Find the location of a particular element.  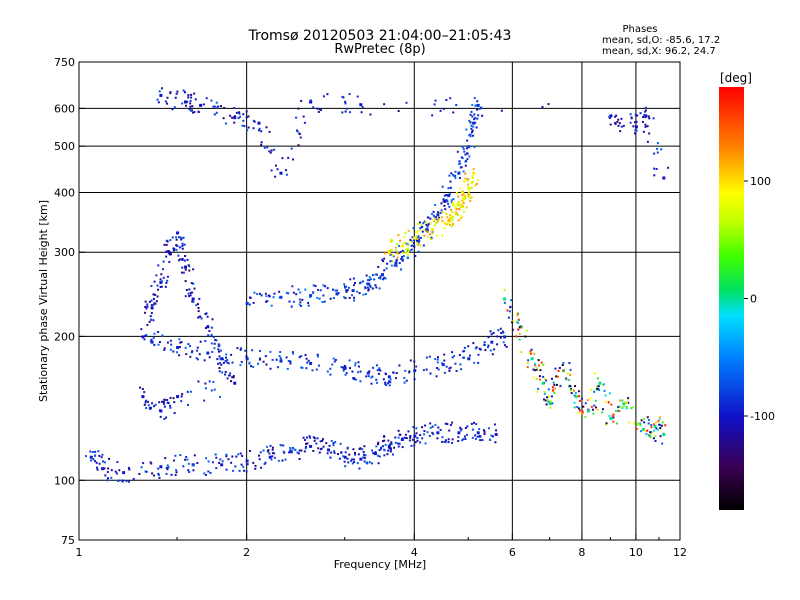

x-tick-label: 4 is located at coordinates (414, 552).